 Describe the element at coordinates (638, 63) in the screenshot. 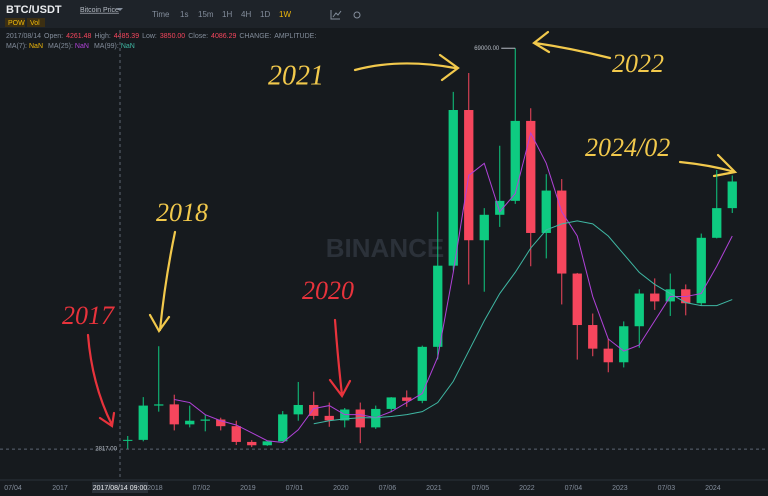

I see `handwritten-annotation: 2022` at that location.